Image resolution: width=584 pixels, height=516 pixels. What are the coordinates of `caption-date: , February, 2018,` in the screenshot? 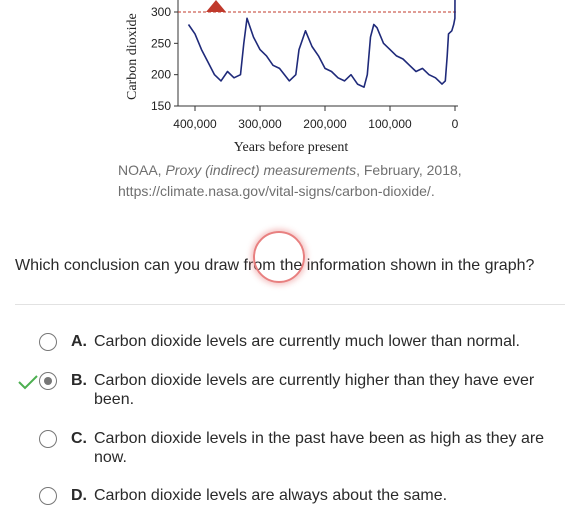 It's located at (409, 170).